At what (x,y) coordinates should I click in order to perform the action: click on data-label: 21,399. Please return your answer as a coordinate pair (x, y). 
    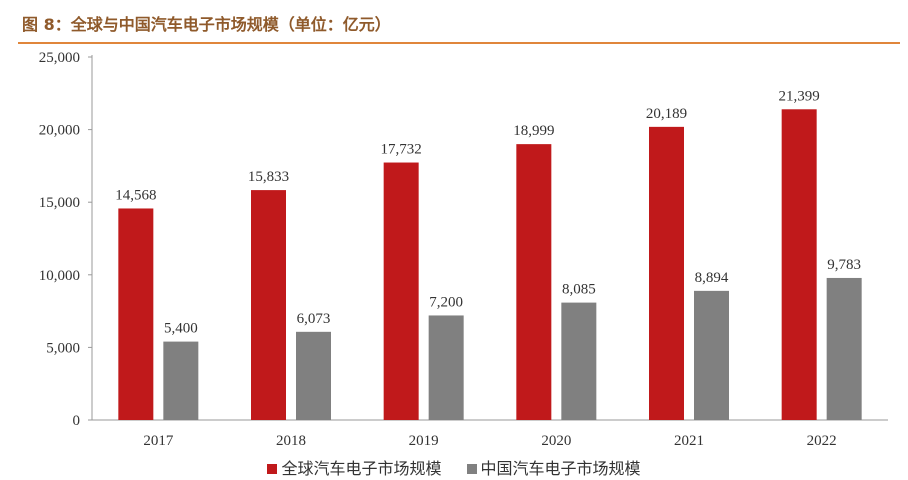
    Looking at the image, I should click on (799, 96).